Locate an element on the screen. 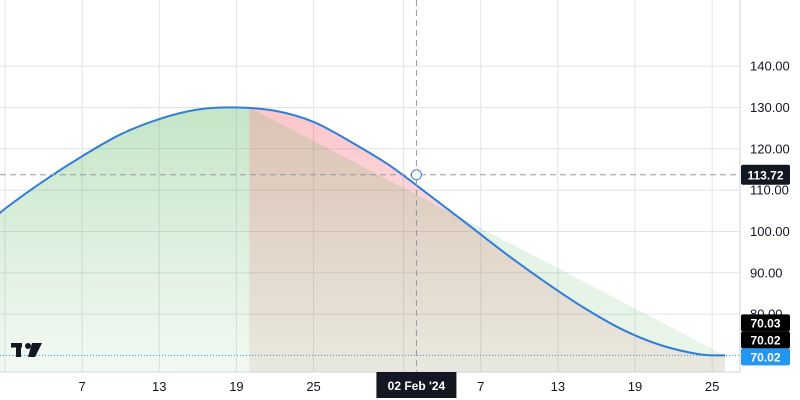 The height and width of the screenshot is (400, 800). y-tick-label: 130.00 is located at coordinates (770, 107).